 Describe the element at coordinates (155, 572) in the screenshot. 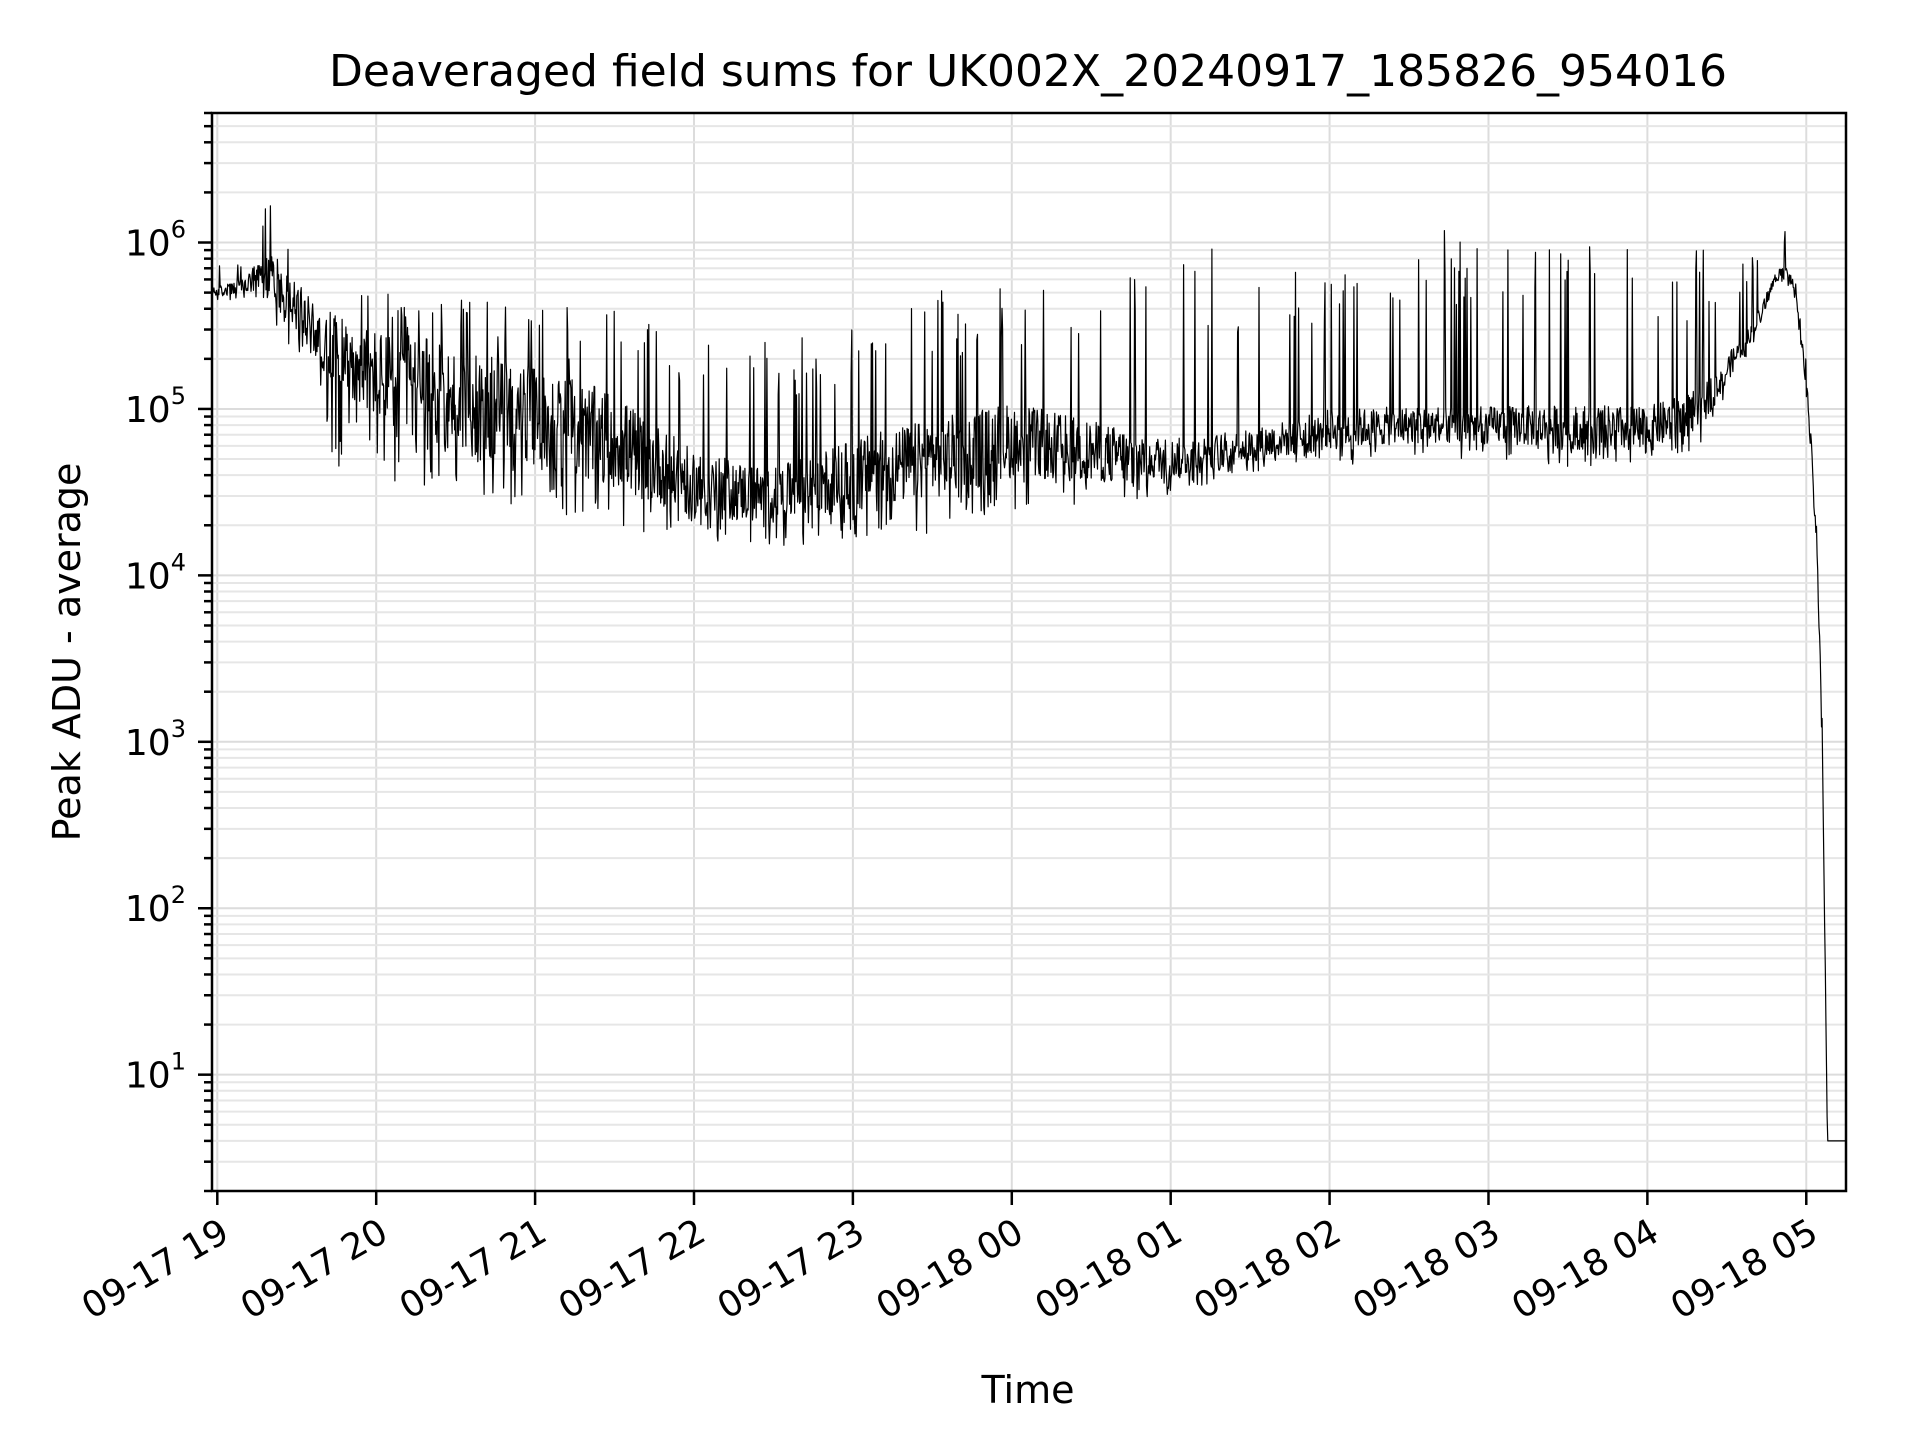

I see `y-tick-label: 10⁴` at that location.